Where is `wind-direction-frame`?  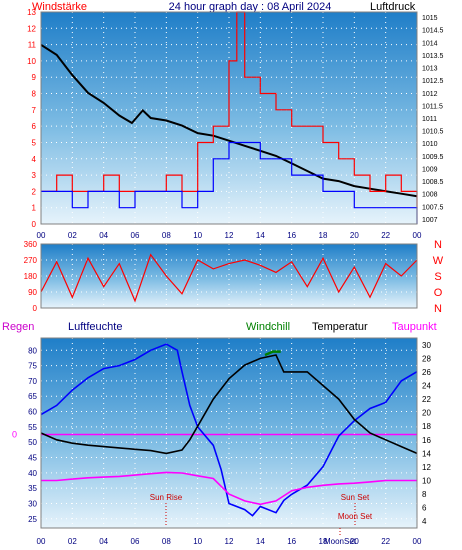
wind-direction-frame is located at coordinates (229, 276).